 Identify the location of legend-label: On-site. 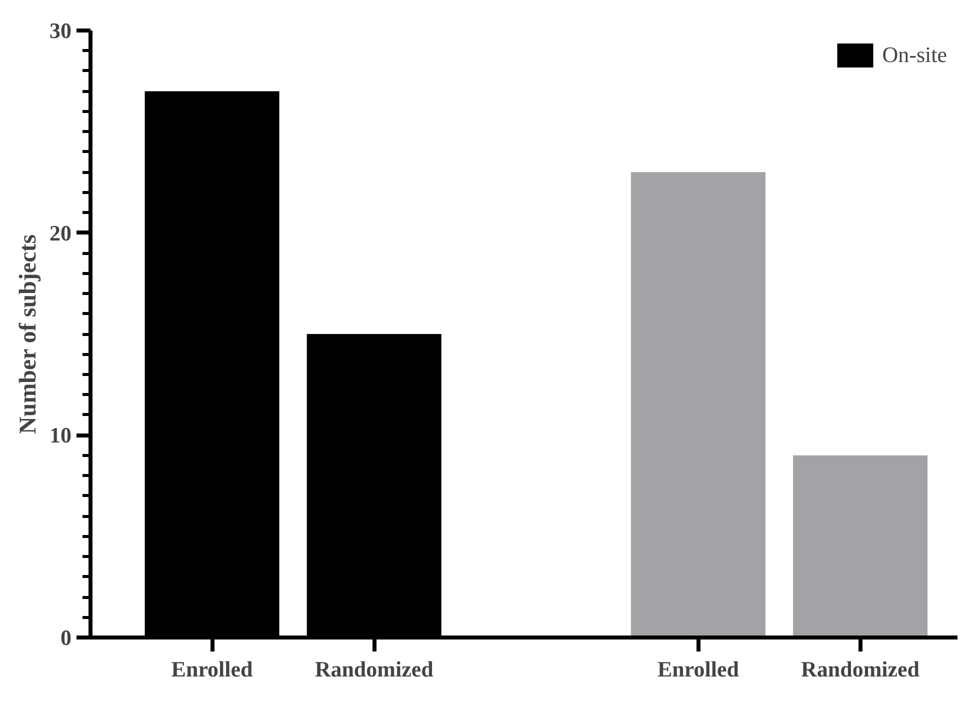
(914, 55).